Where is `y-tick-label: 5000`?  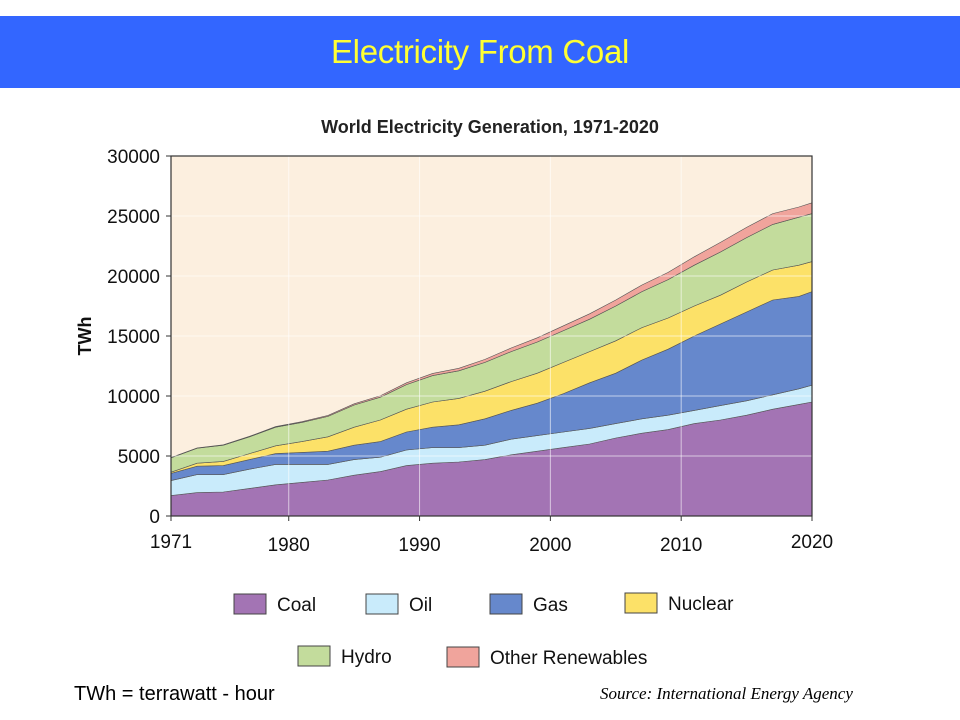
y-tick-label: 5000 is located at coordinates (139, 457).